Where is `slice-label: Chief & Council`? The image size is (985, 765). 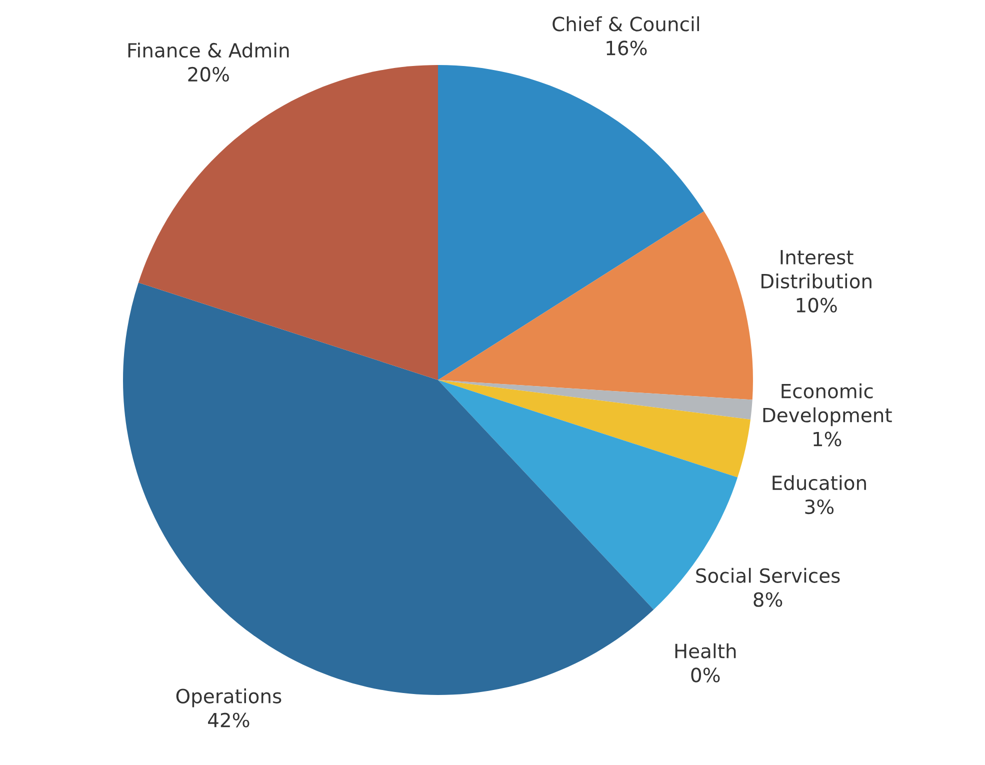
slice-label: Chief & Council is located at coordinates (625, 24).